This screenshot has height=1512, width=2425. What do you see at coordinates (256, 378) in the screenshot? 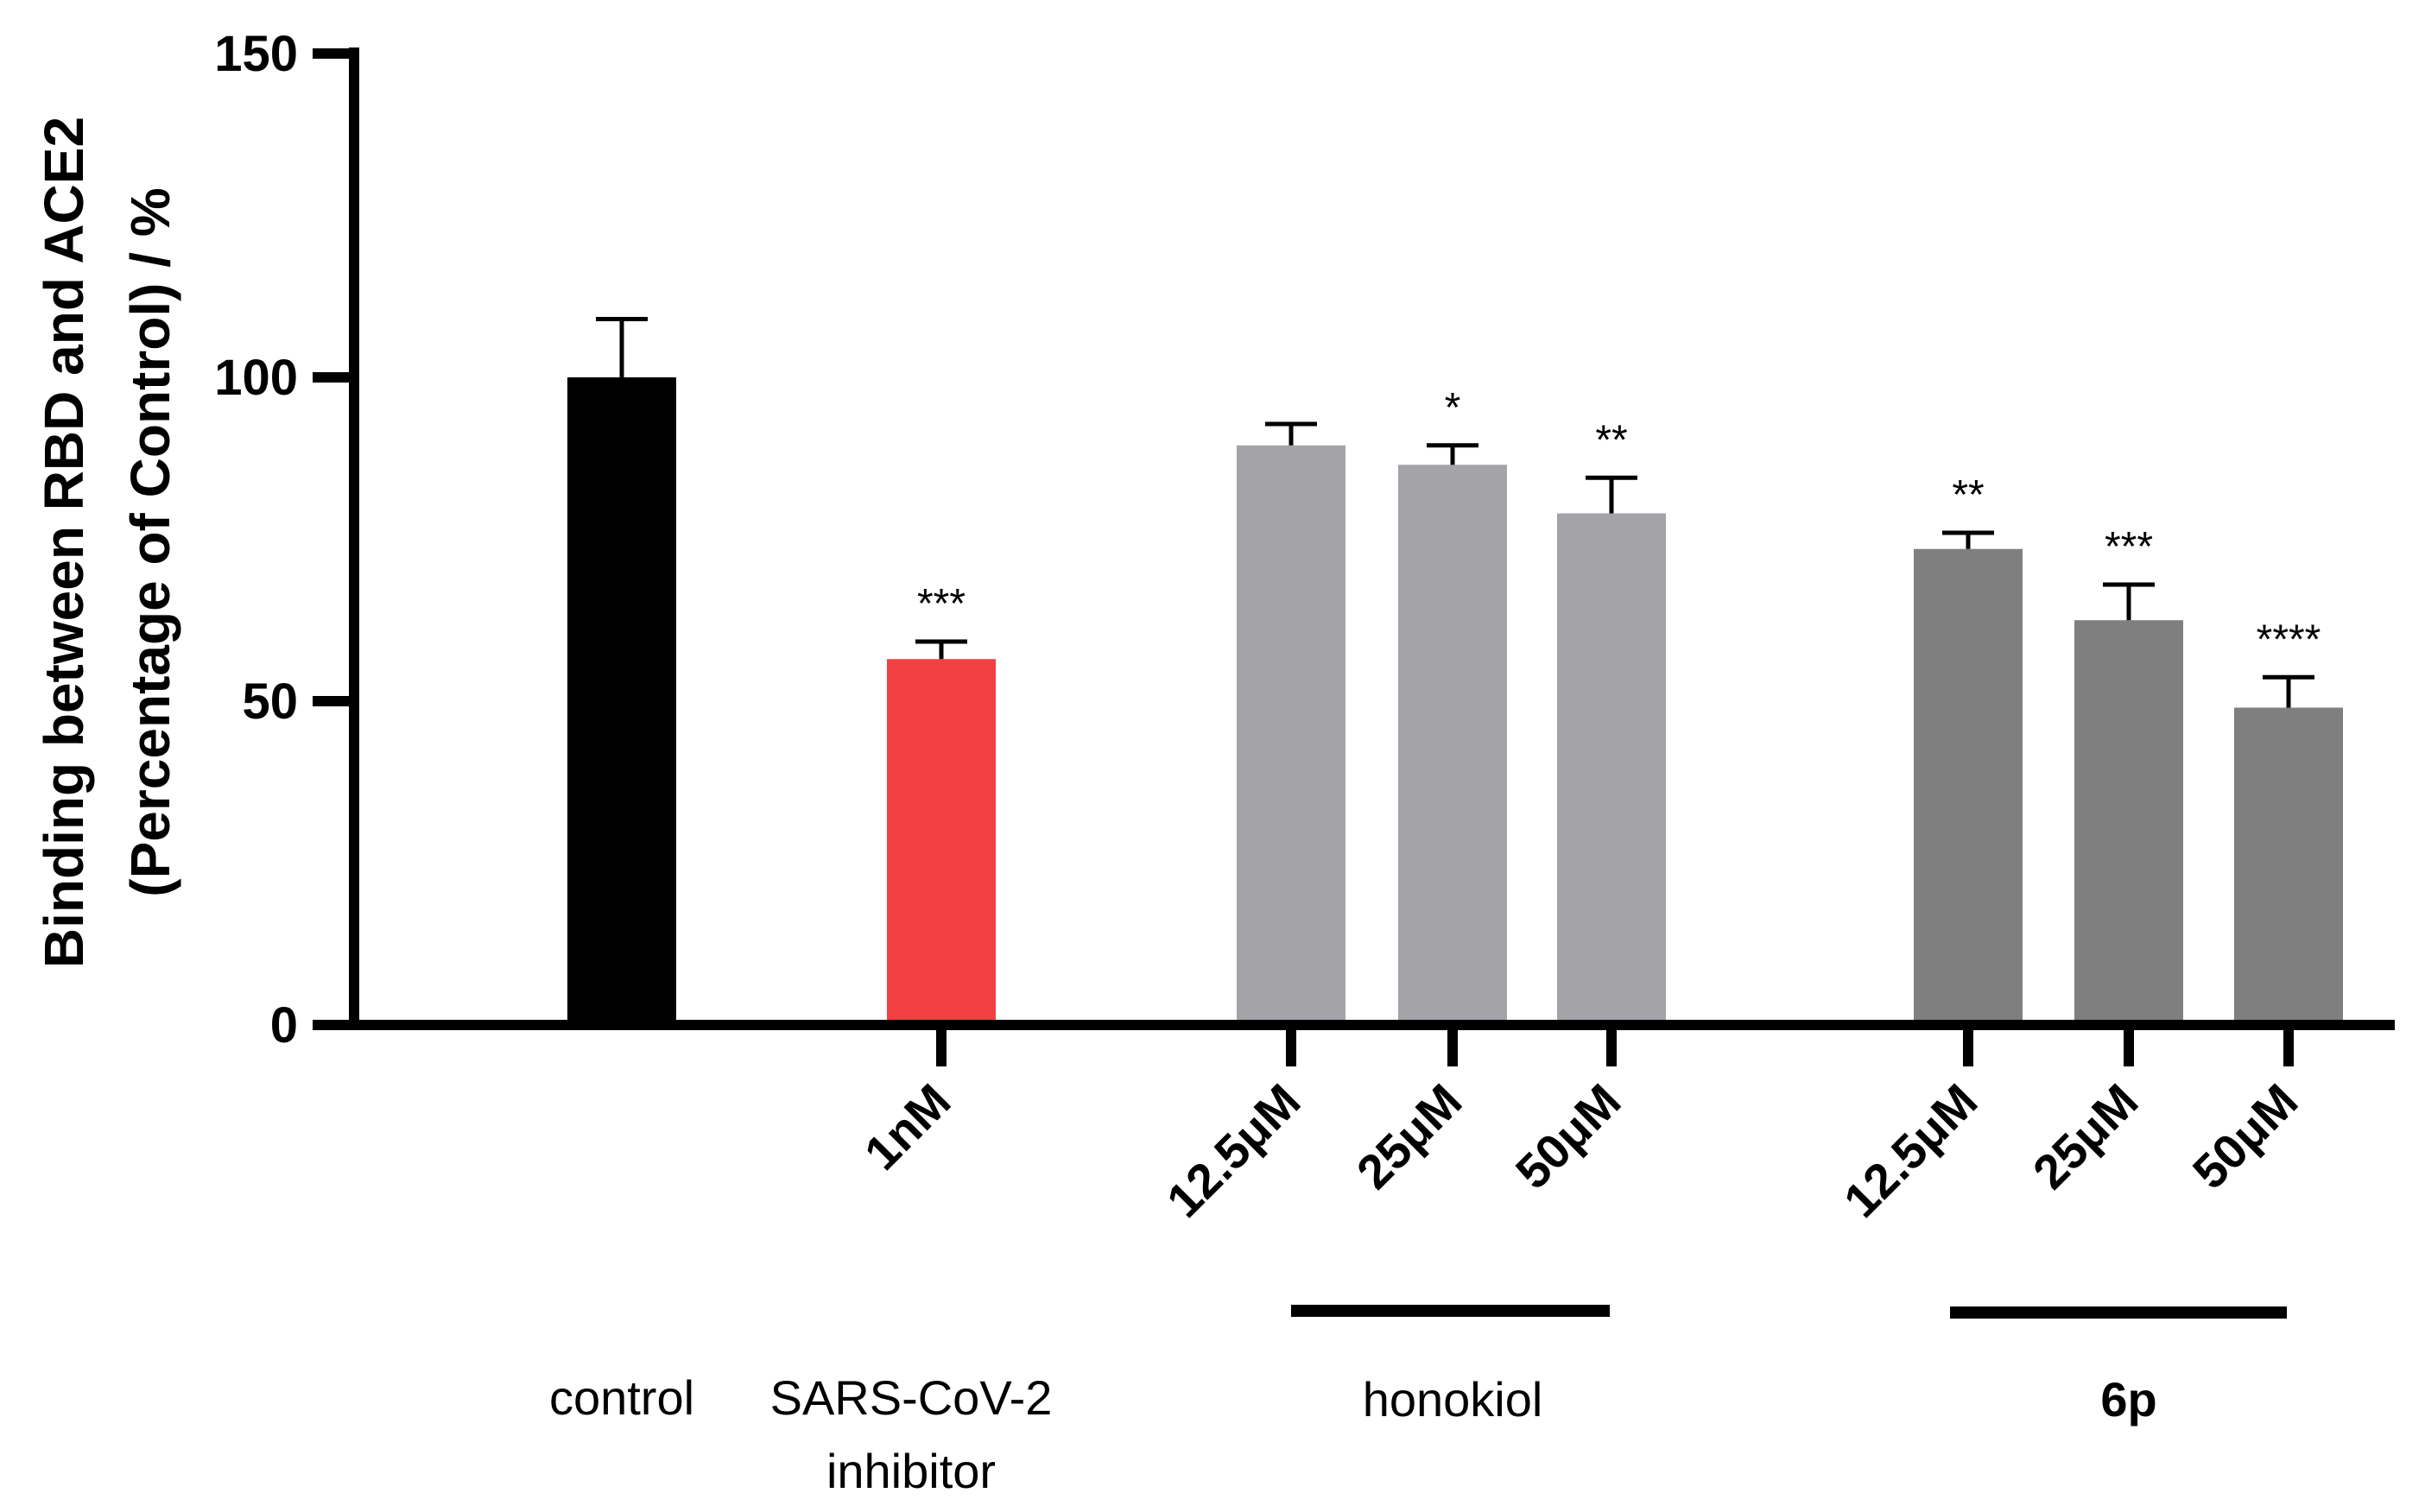
I see `y-tick-label-100: 100` at bounding box center [256, 378].